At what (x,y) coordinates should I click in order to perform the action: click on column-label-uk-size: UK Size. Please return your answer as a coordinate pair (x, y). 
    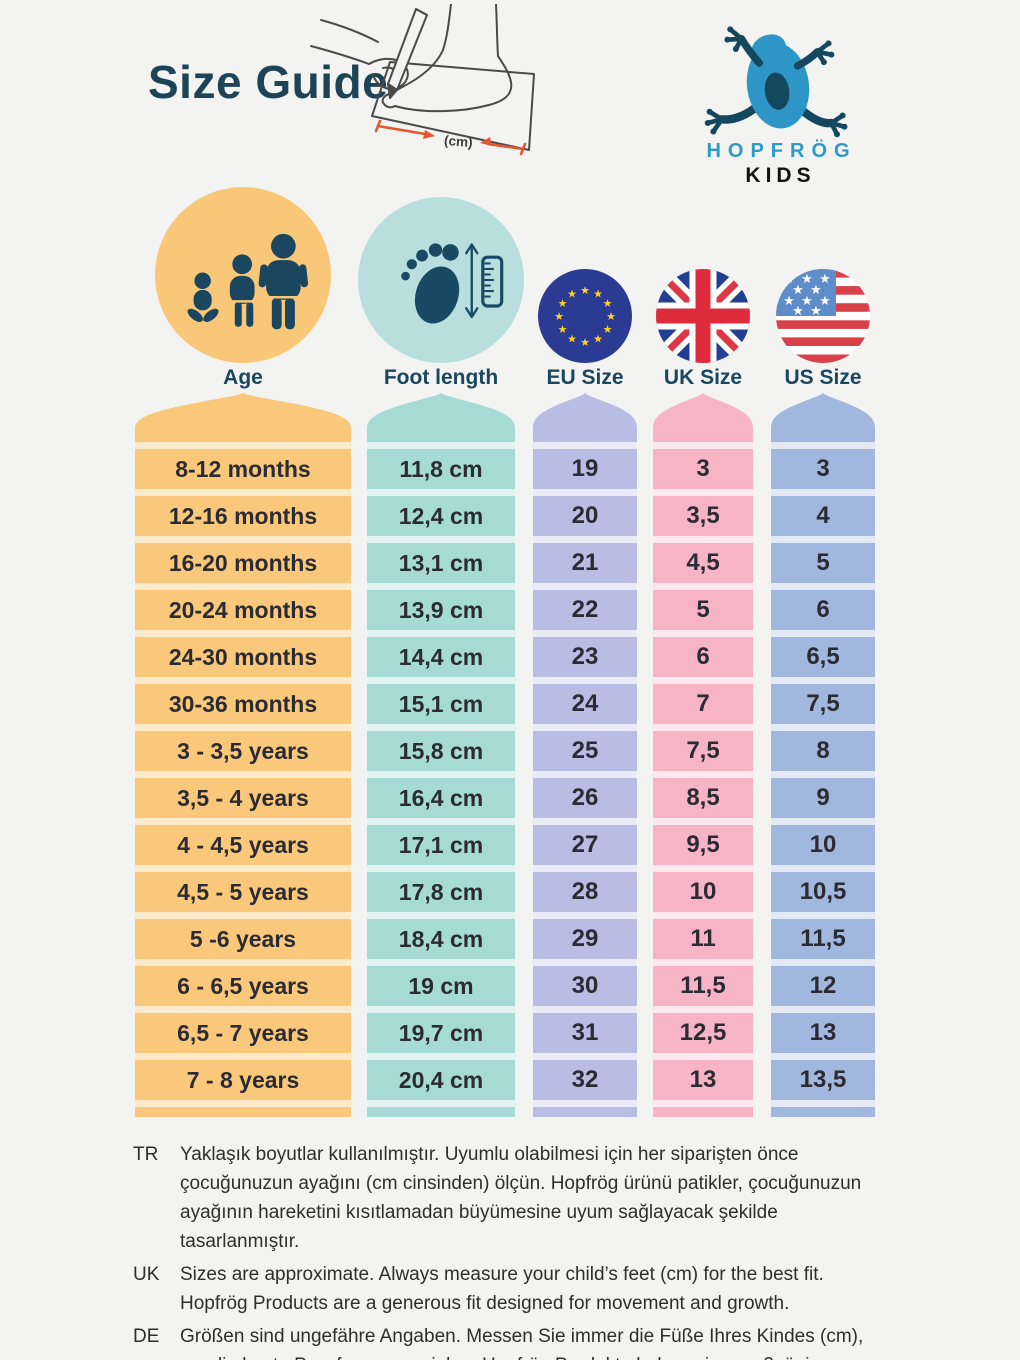
    Looking at the image, I should click on (703, 377).